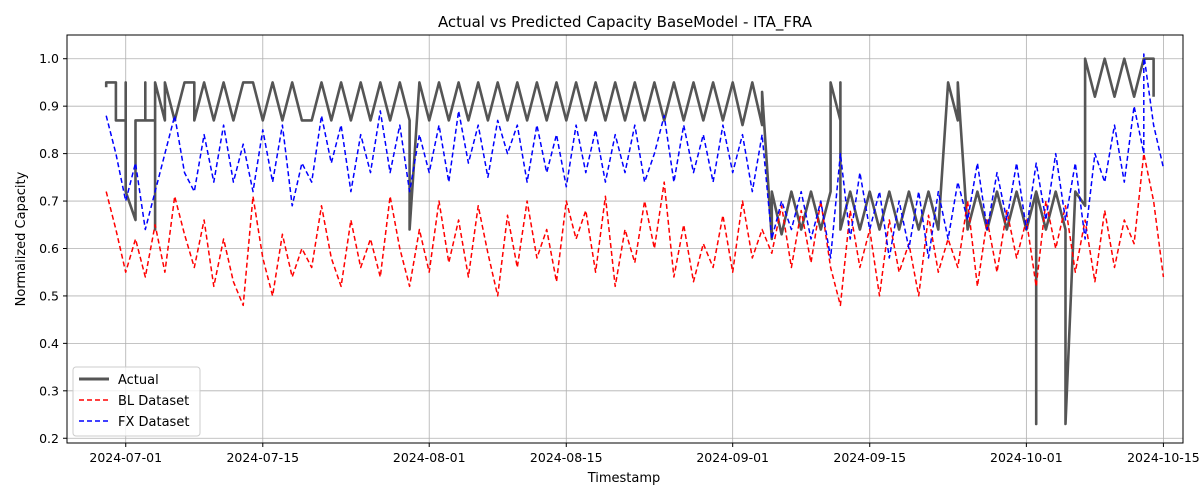 Image resolution: width=1200 pixels, height=500 pixels. Describe the element at coordinates (732, 457) in the screenshot. I see `x-tick-label: 2024-09-01` at that location.